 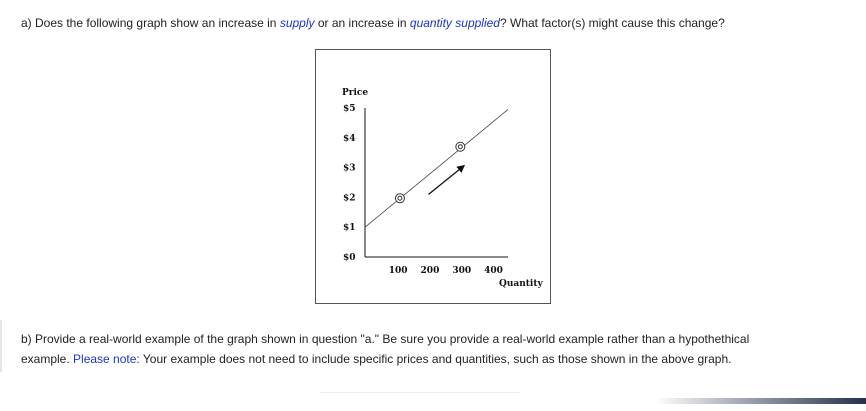 What do you see at coordinates (297, 23) in the screenshot?
I see `supply-term: supply` at bounding box center [297, 23].